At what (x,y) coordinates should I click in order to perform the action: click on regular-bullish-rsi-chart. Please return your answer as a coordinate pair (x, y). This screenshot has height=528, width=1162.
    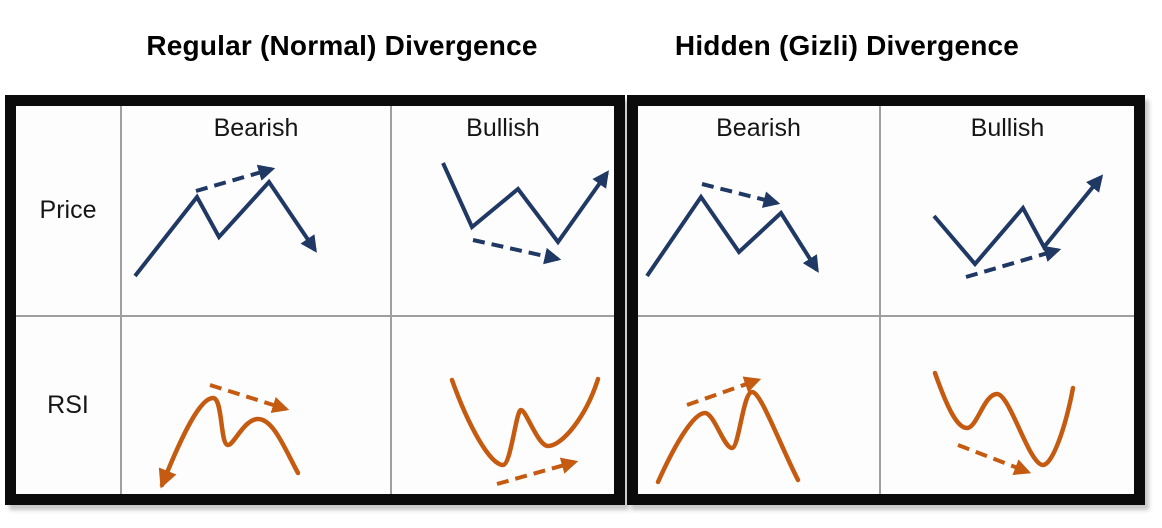
    Looking at the image, I should click on (525, 431).